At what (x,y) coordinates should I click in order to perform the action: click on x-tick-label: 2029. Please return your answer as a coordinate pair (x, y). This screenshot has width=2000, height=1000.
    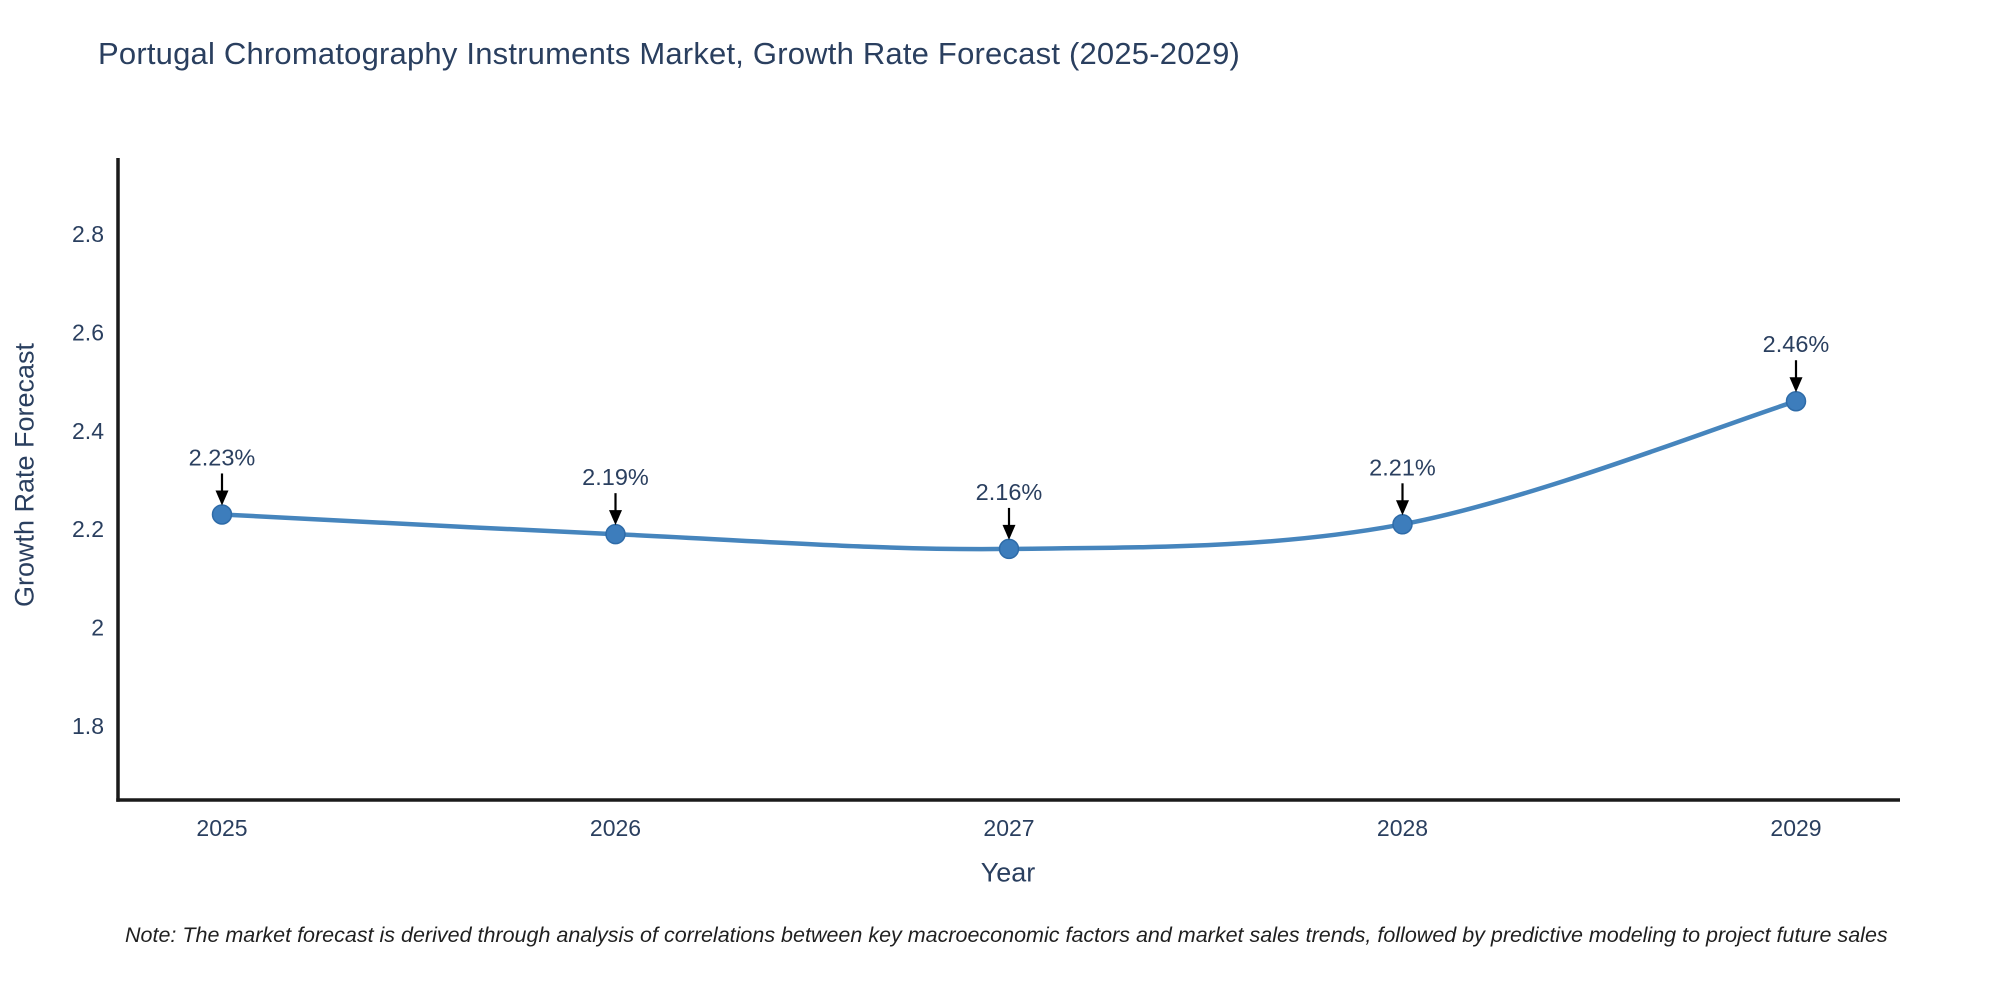
    Looking at the image, I should click on (1795, 828).